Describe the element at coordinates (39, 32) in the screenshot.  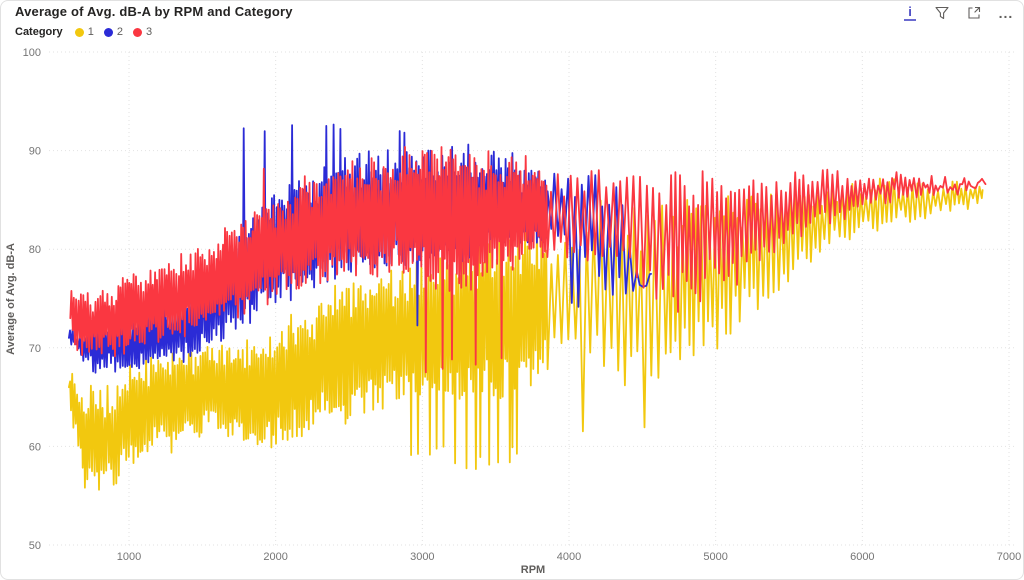
I see `legend-title: Category` at that location.